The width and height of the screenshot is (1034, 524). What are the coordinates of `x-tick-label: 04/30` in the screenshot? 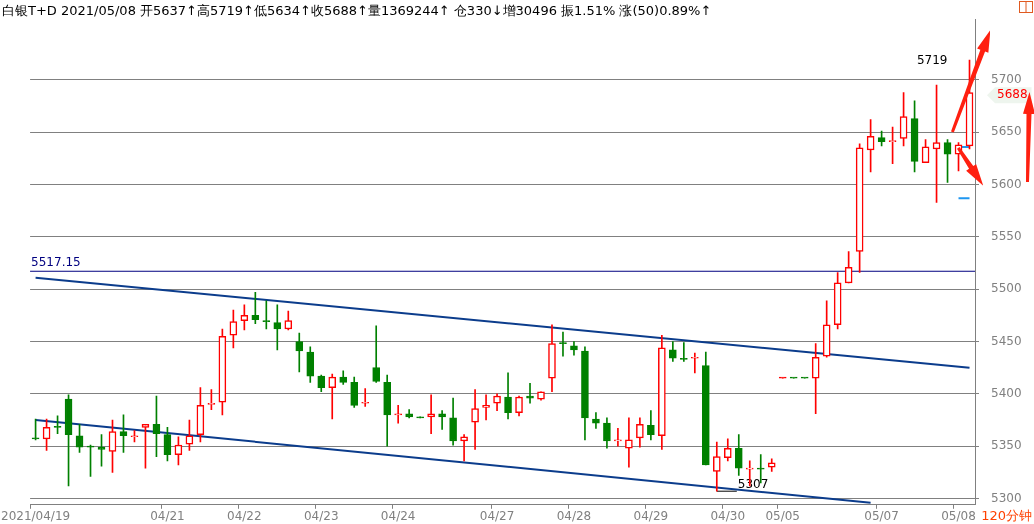 It's located at (728, 516).